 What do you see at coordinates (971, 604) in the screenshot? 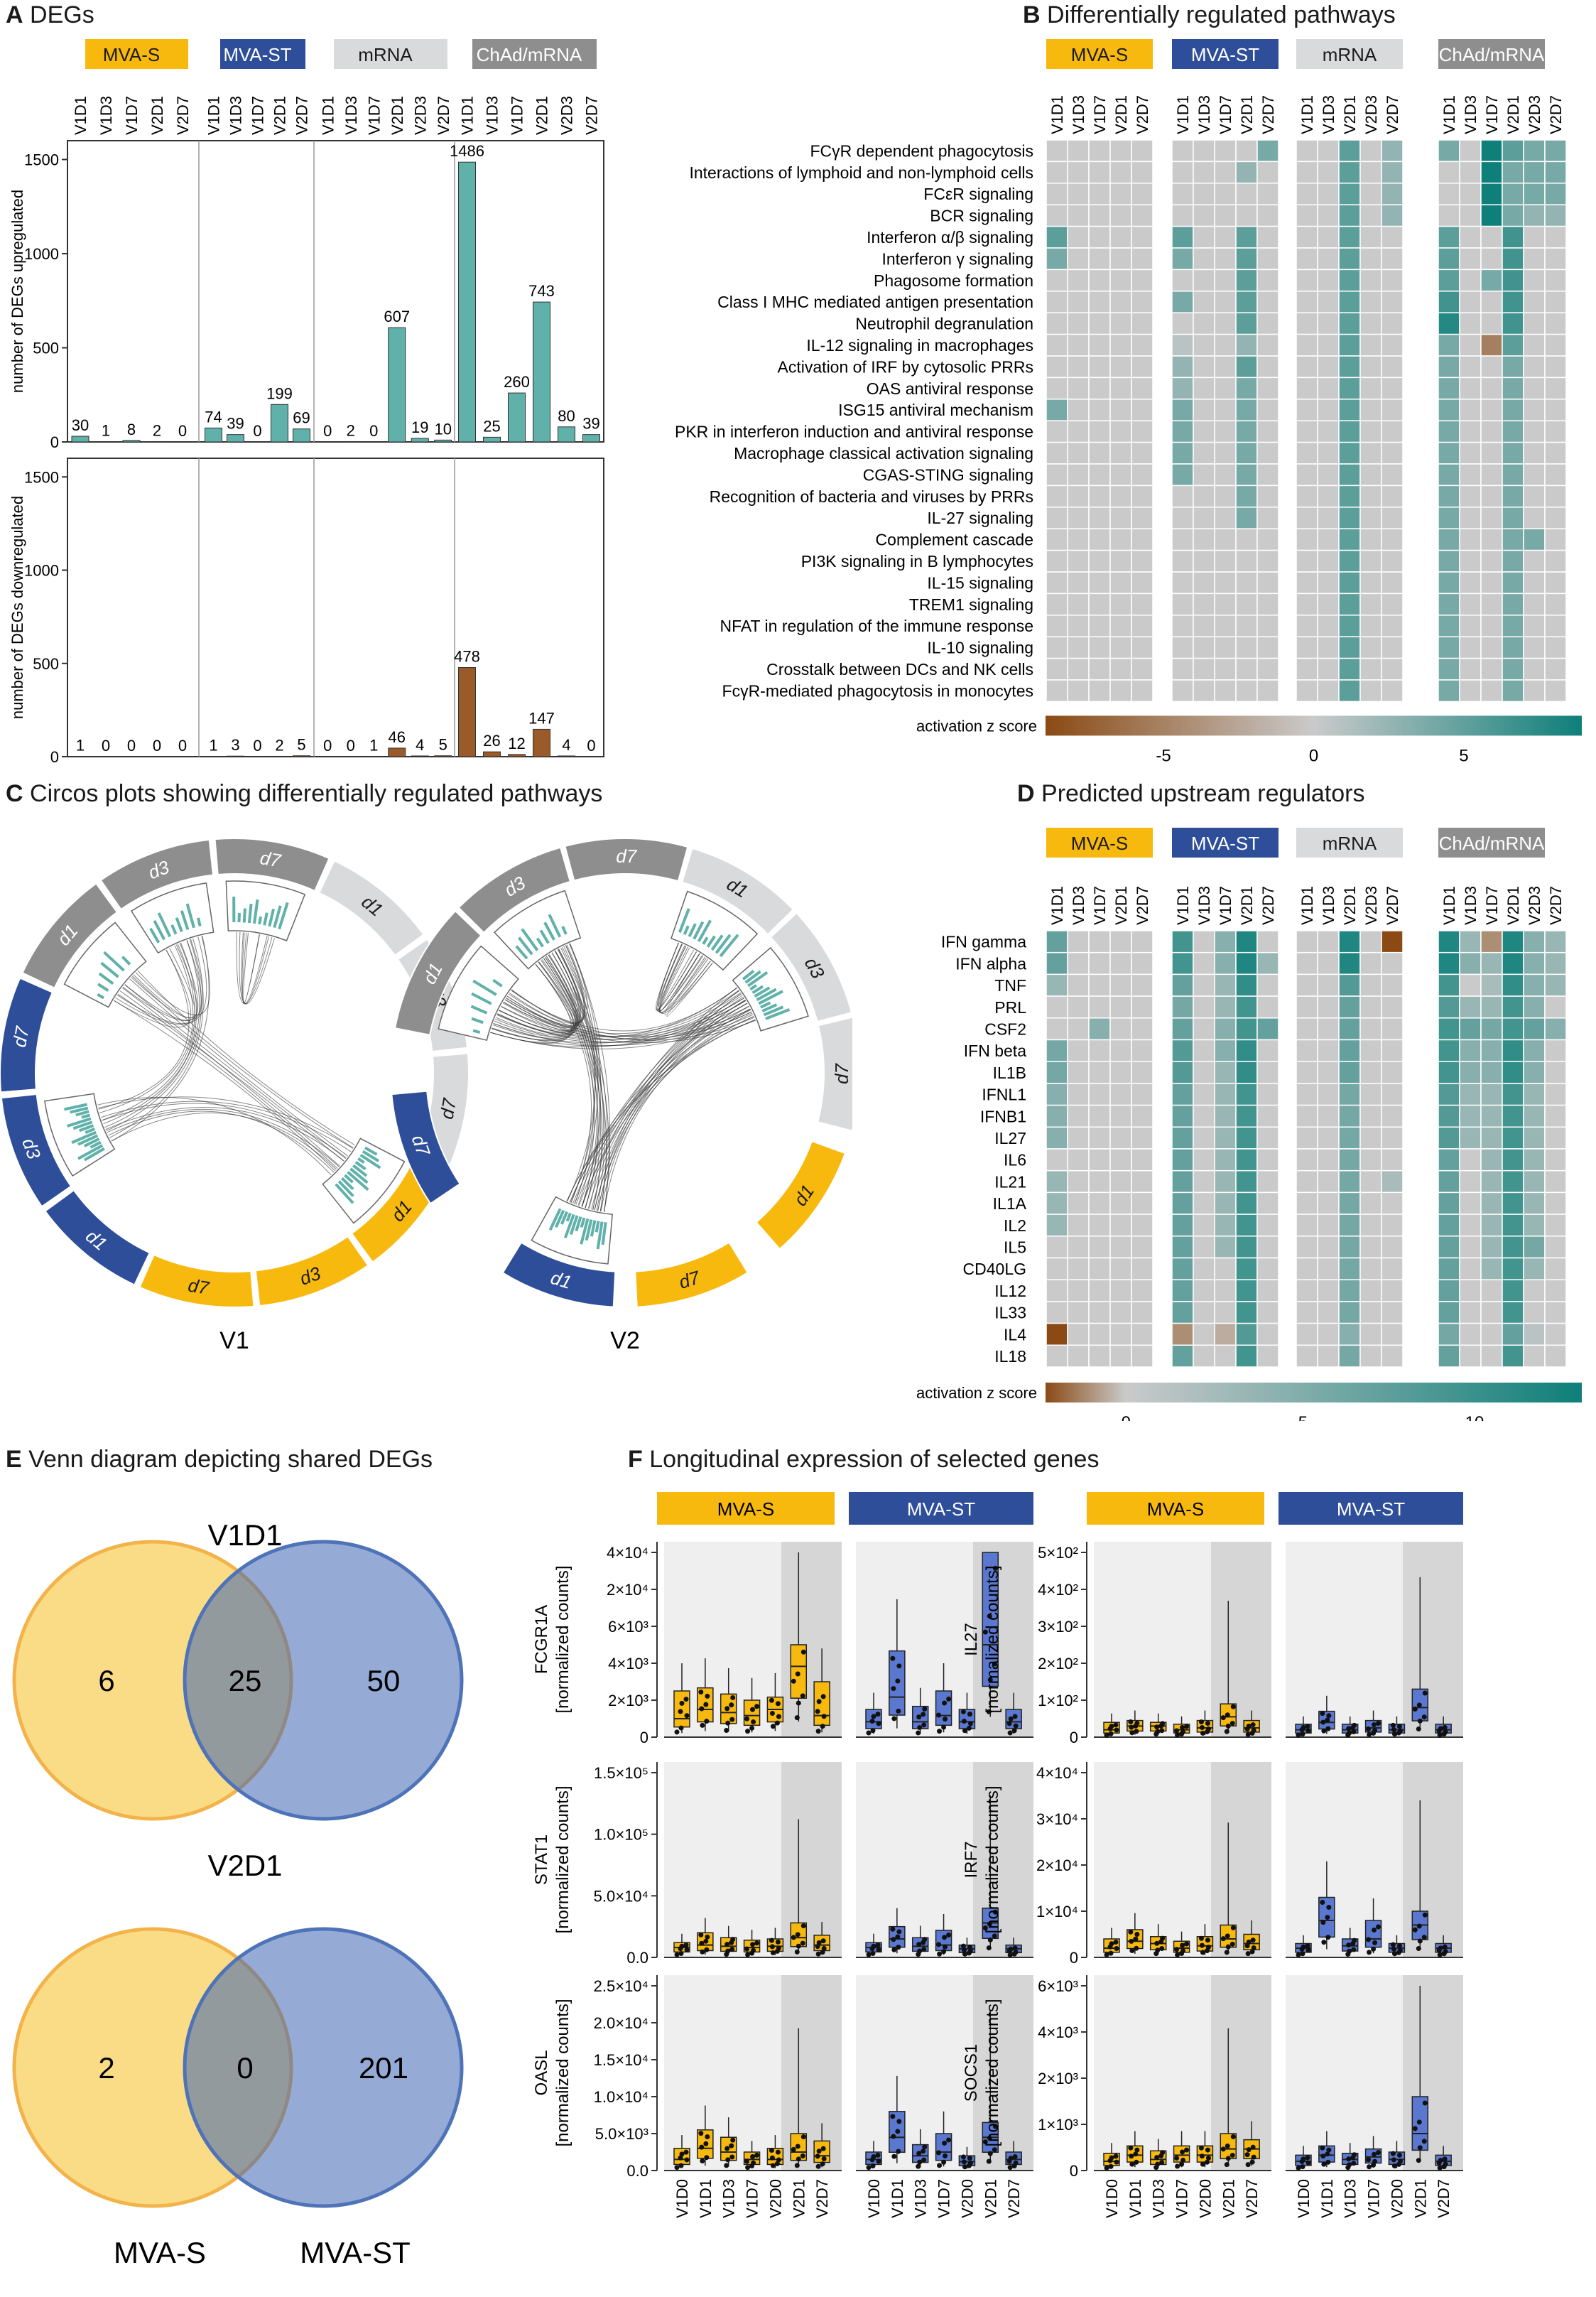
I see `row-label: TREM1 signaling` at bounding box center [971, 604].